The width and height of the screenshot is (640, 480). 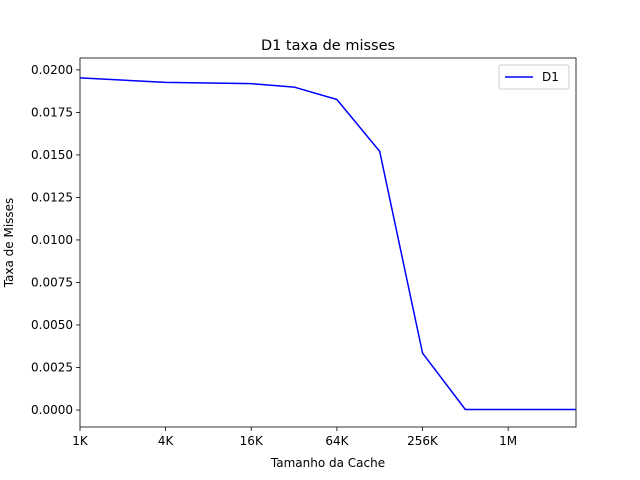 What do you see at coordinates (337, 441) in the screenshot?
I see `x-tick-label: 64K` at bounding box center [337, 441].